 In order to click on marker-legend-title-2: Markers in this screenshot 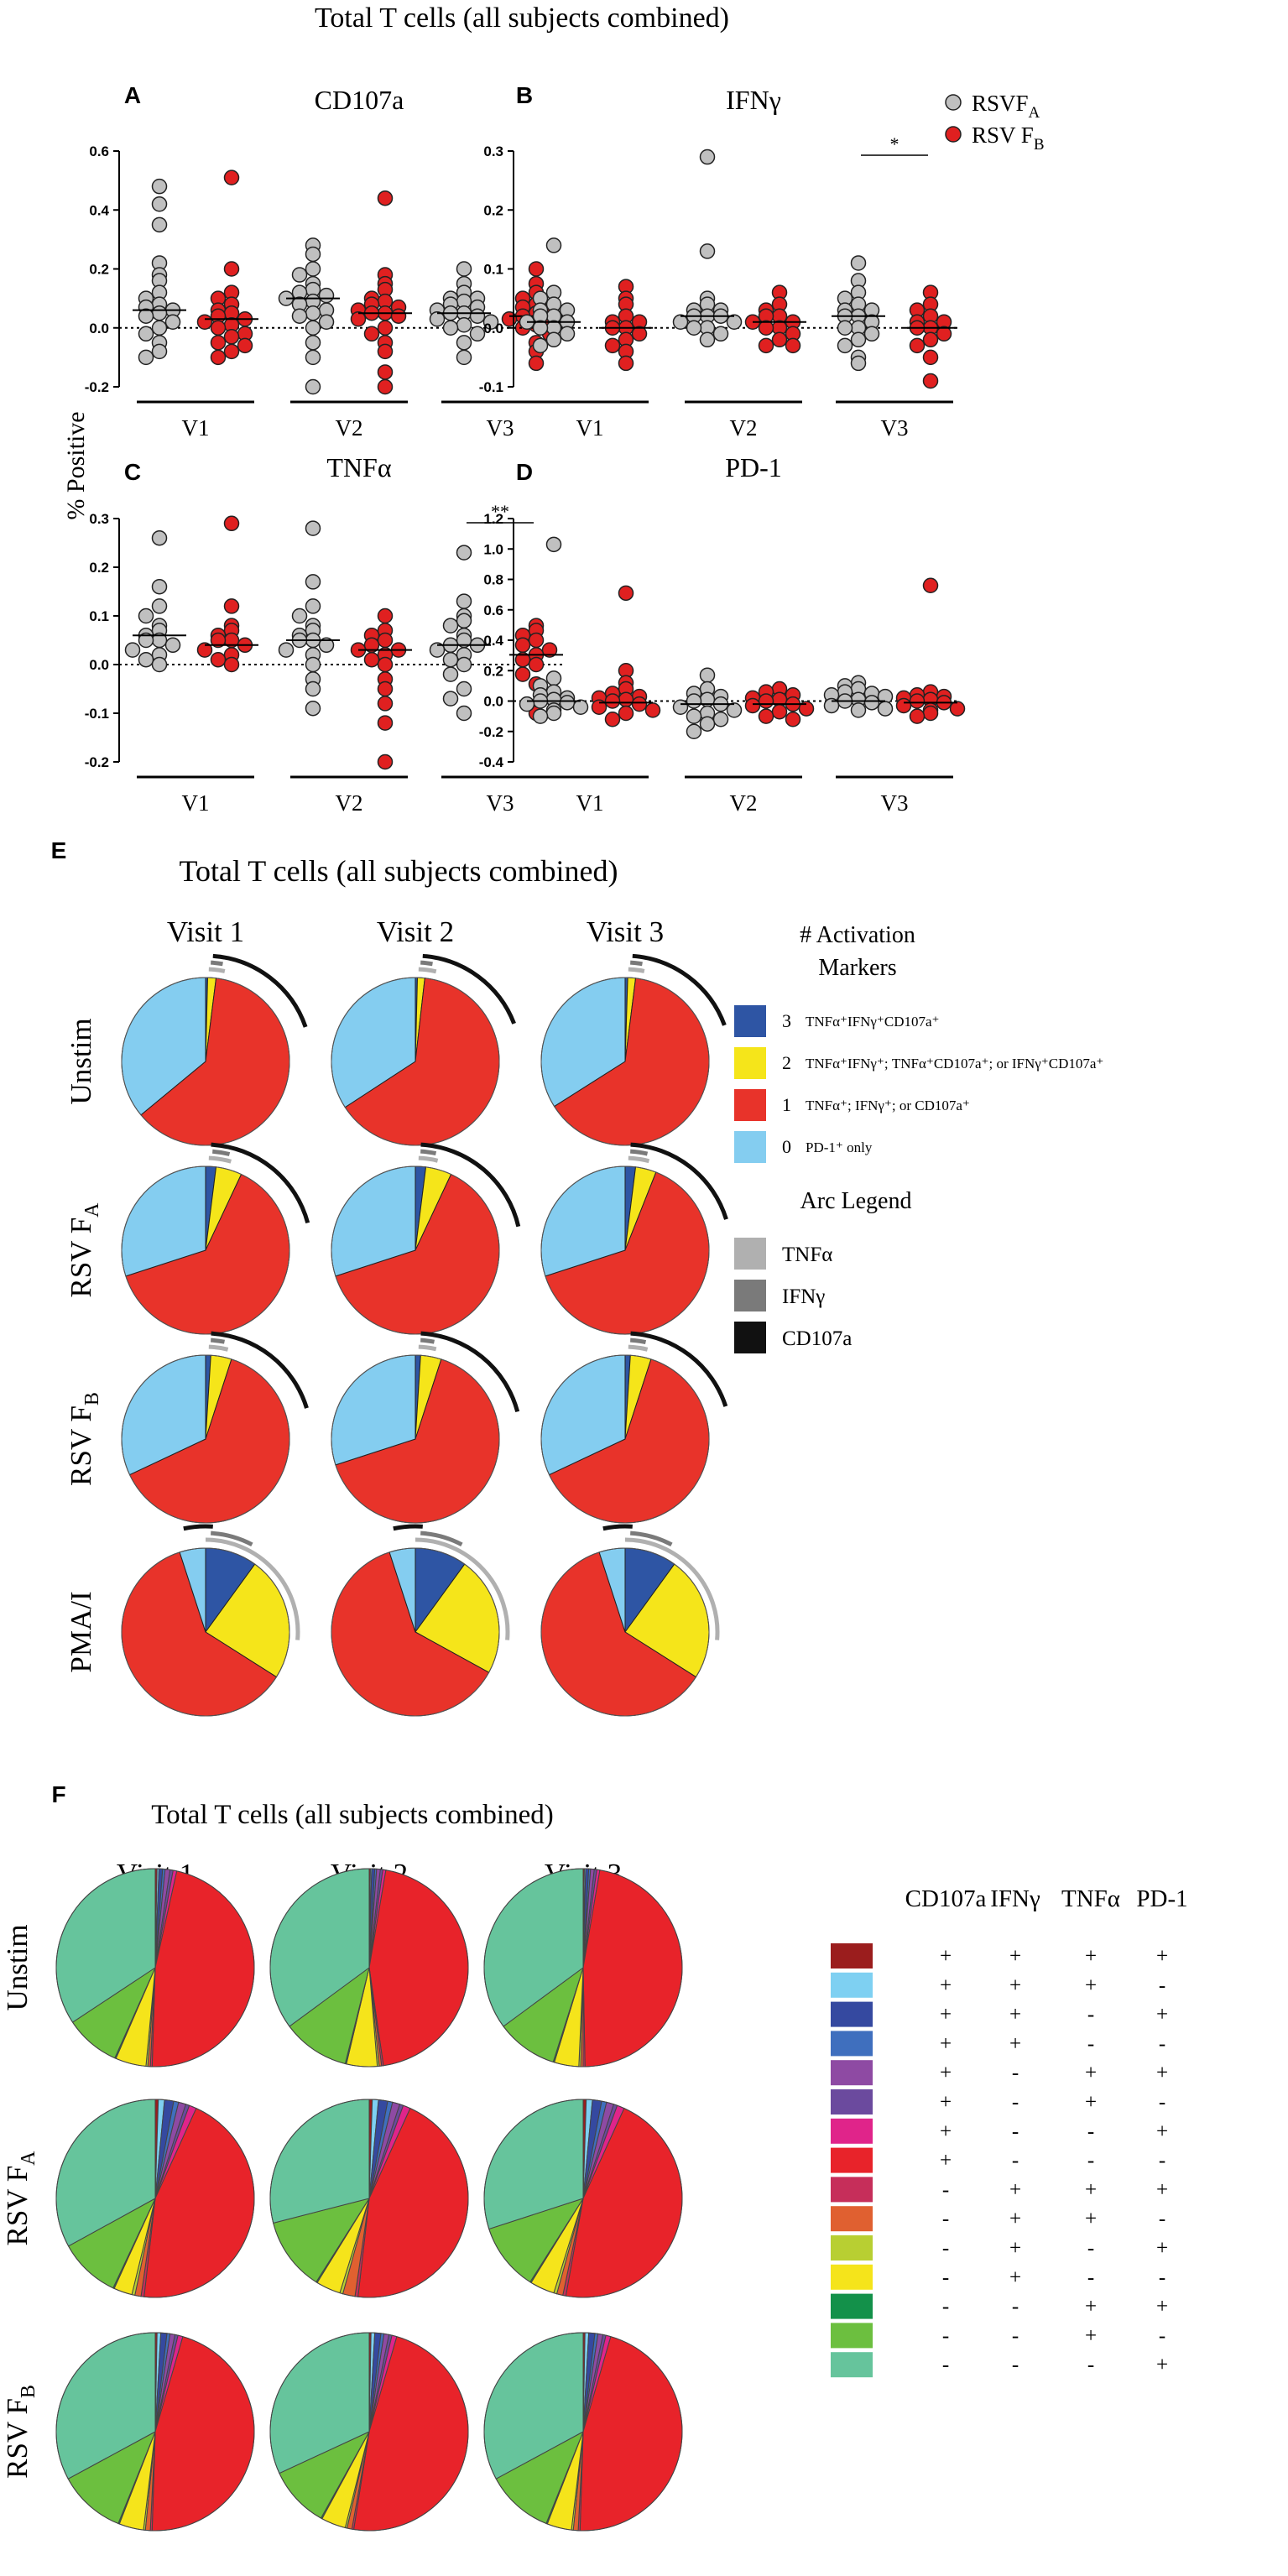, I will do `click(857, 968)`.